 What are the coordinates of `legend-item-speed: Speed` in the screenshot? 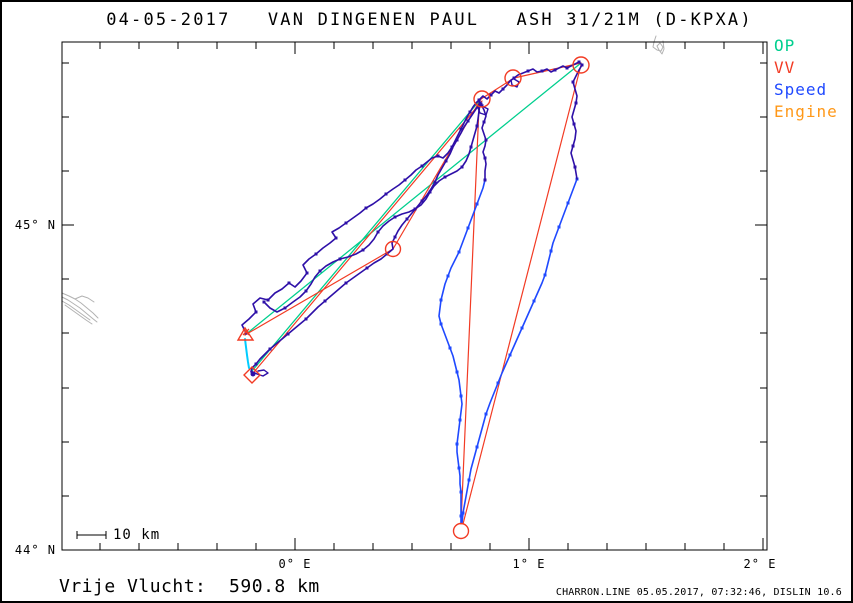 It's located at (801, 89).